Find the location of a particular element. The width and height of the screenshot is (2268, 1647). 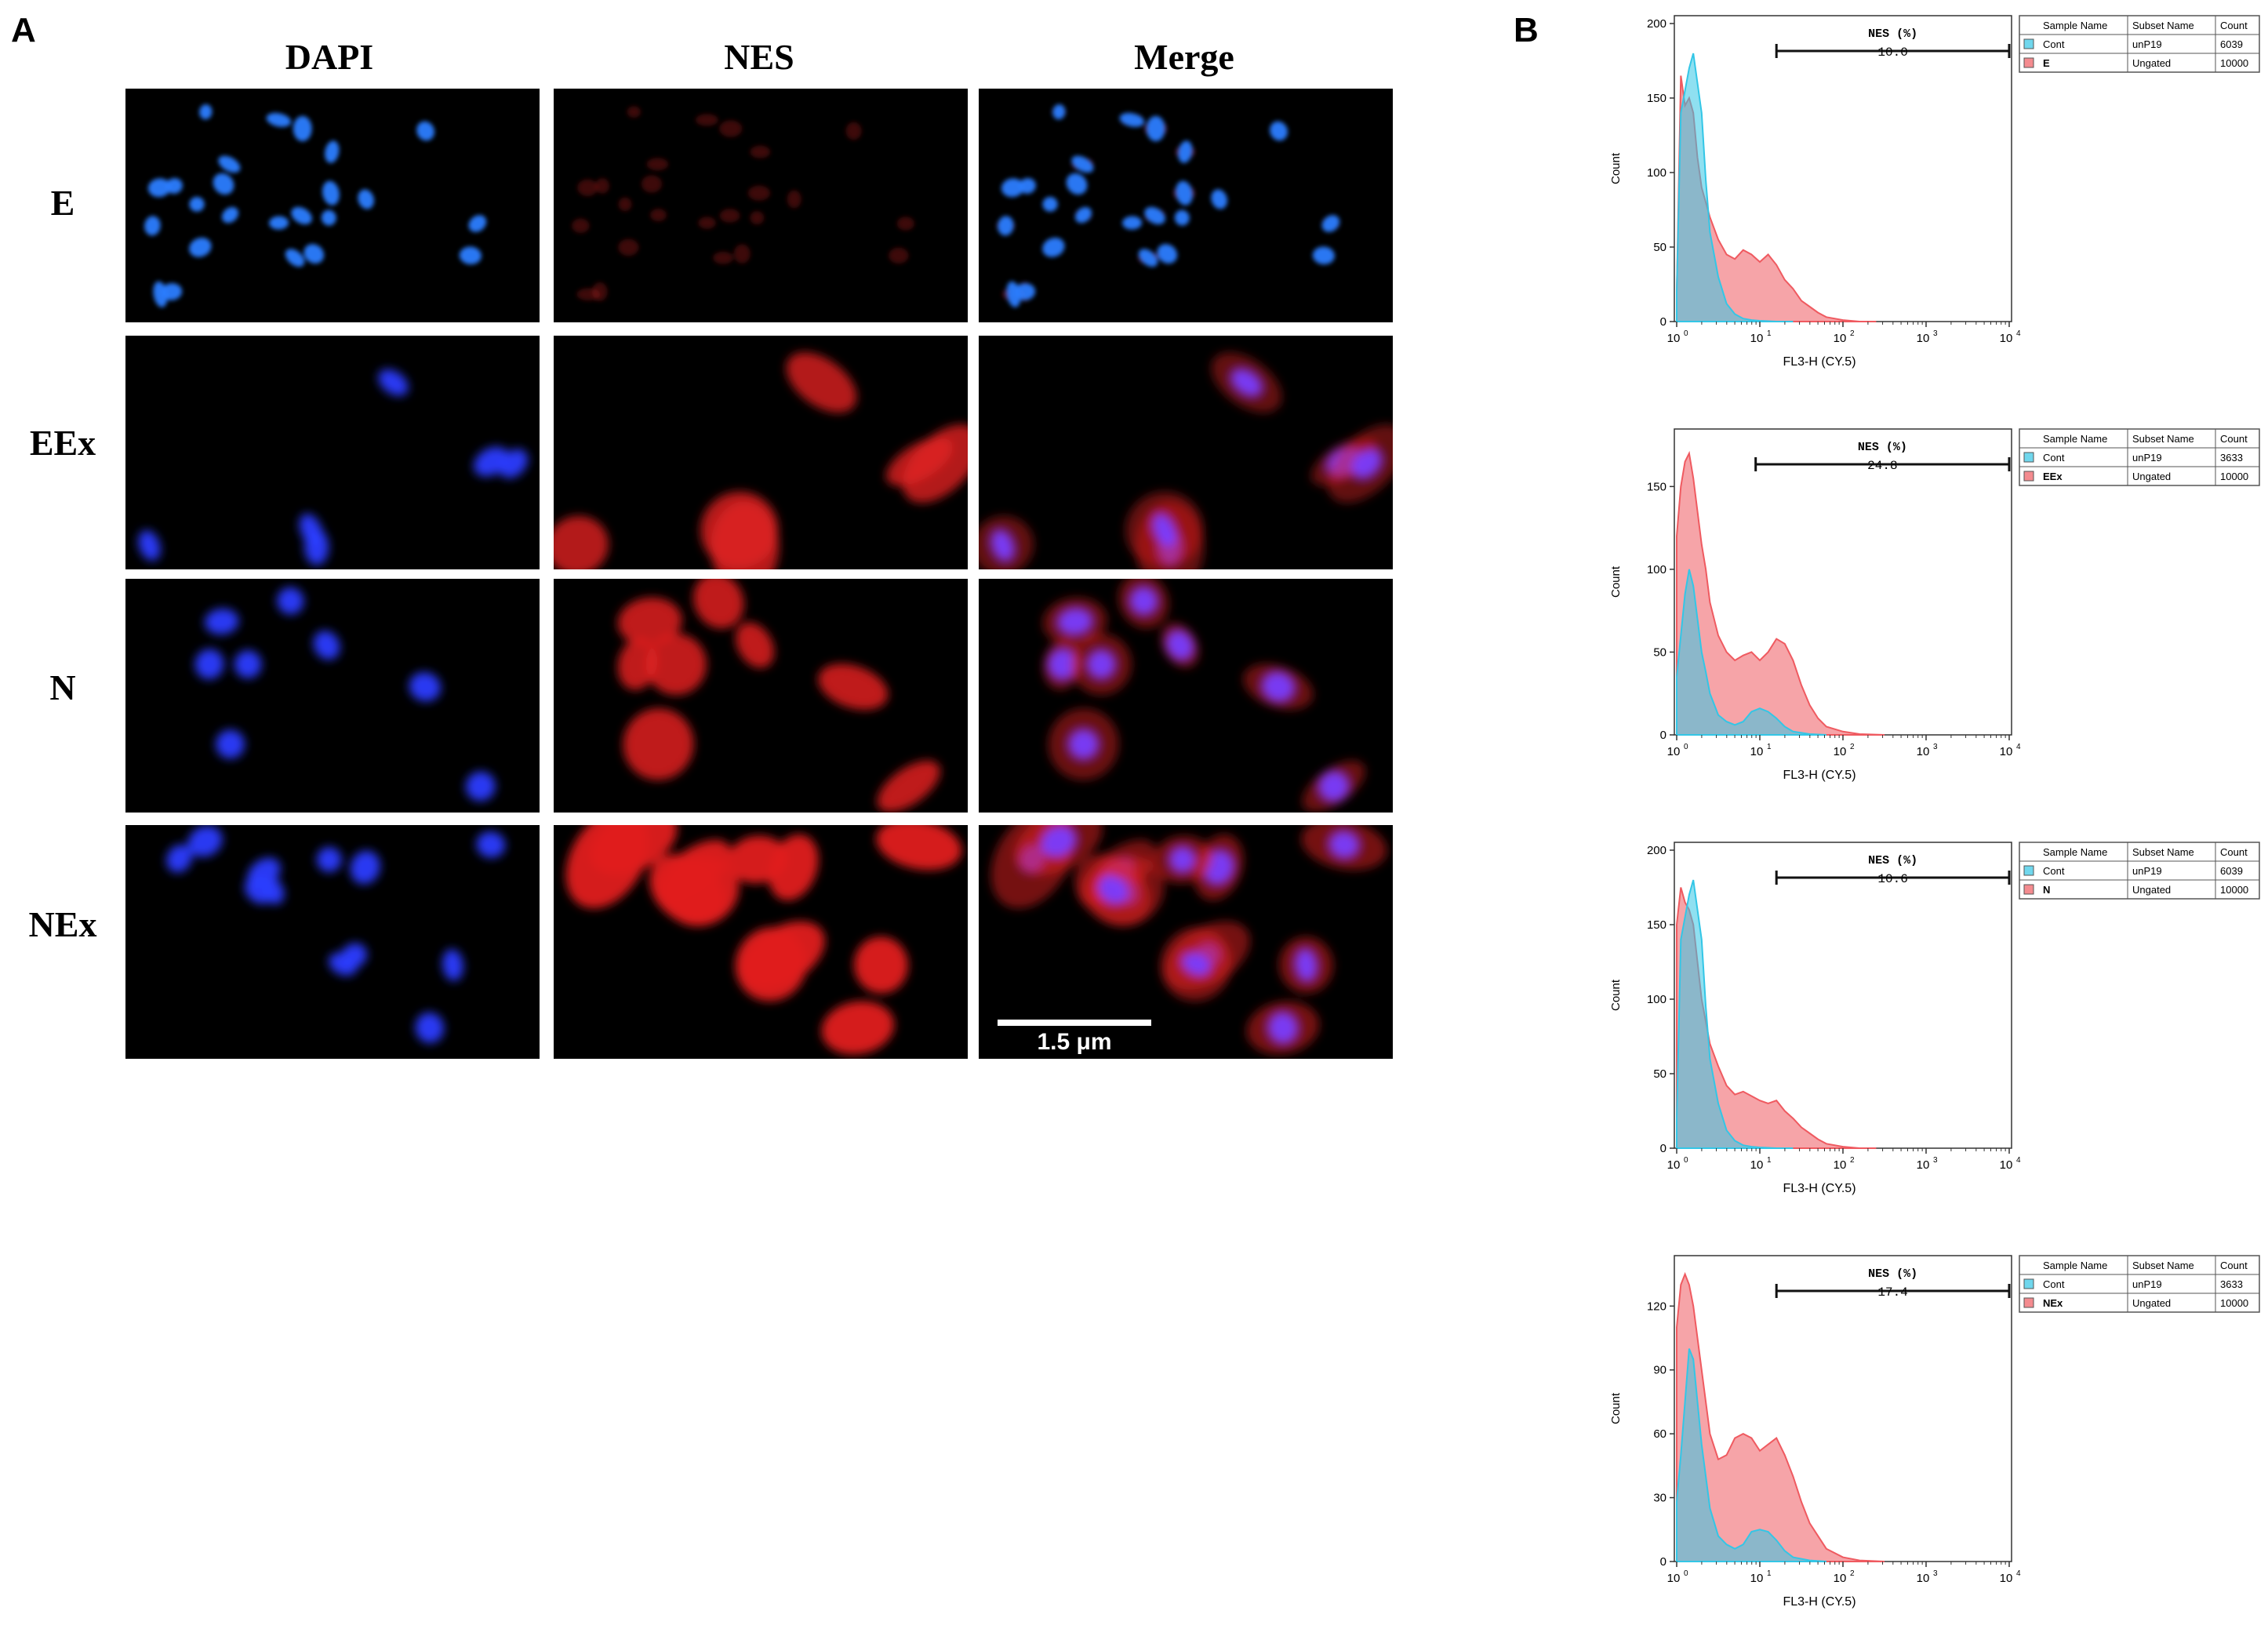

micrograph-nes-e is located at coordinates (761, 205).